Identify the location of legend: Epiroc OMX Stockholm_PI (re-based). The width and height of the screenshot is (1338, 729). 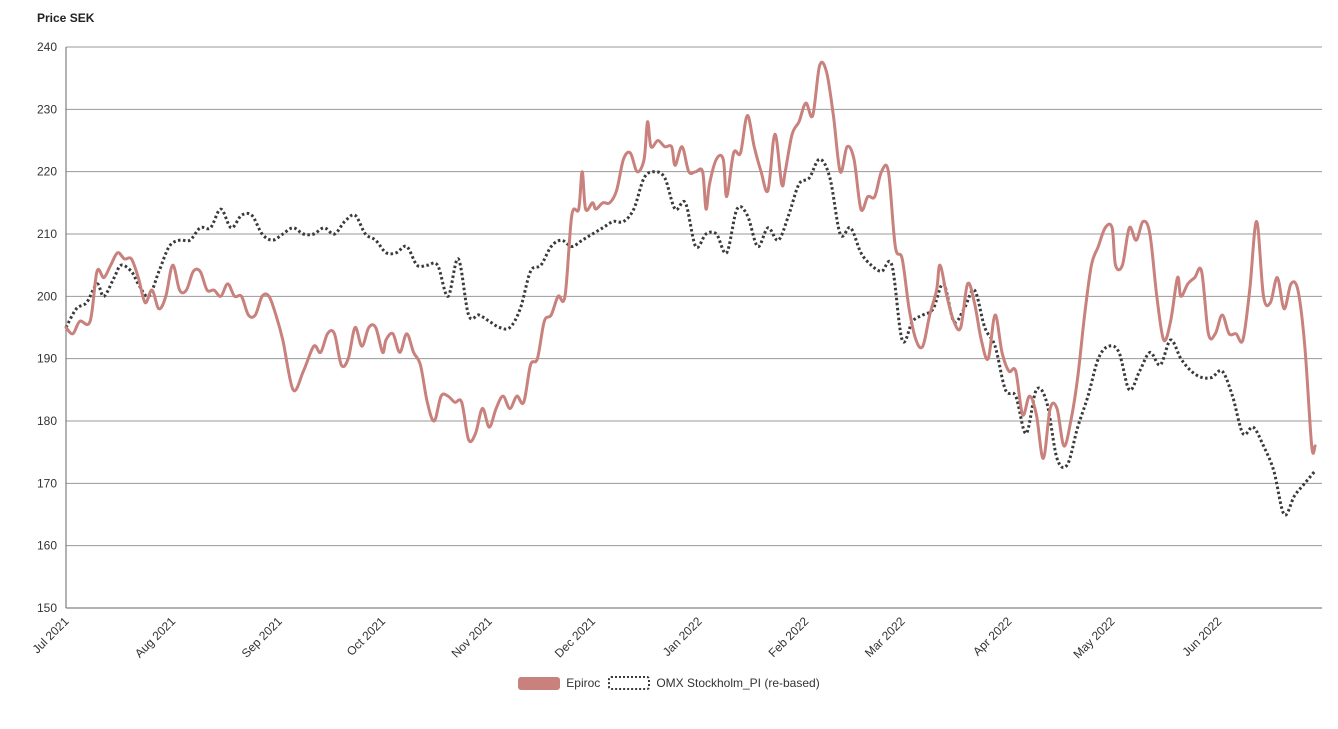
(669, 683).